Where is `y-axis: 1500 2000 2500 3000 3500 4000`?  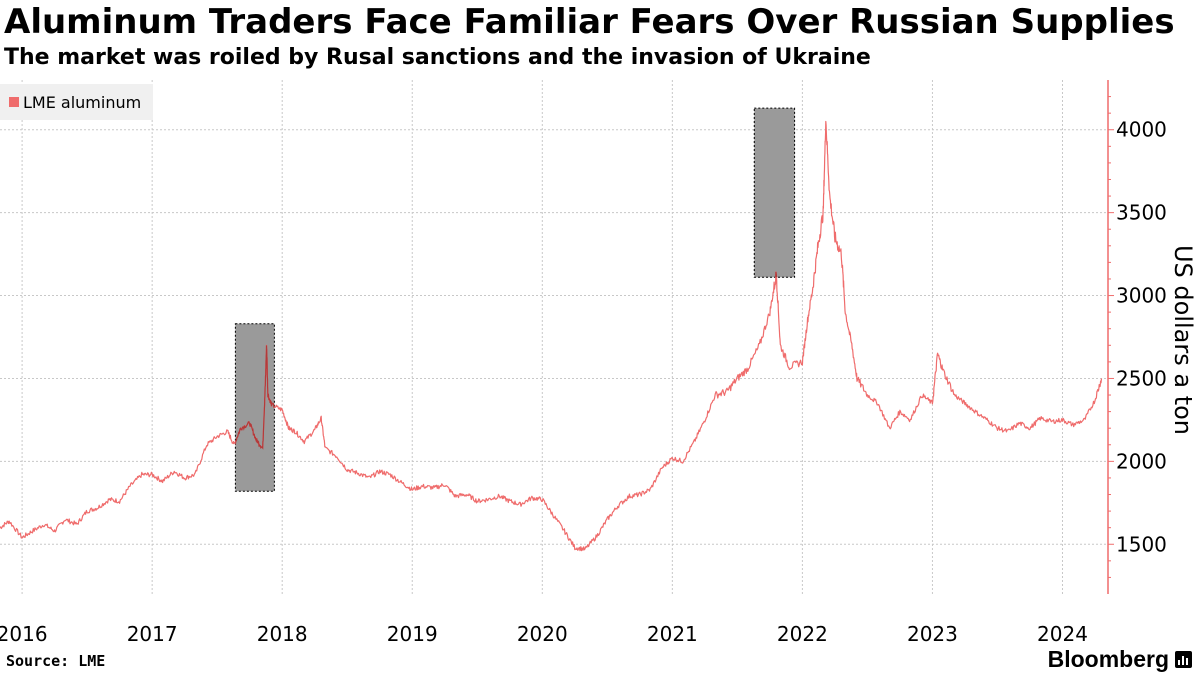 y-axis: 1500 2000 2500 3000 3500 4000 is located at coordinates (1137, 337).